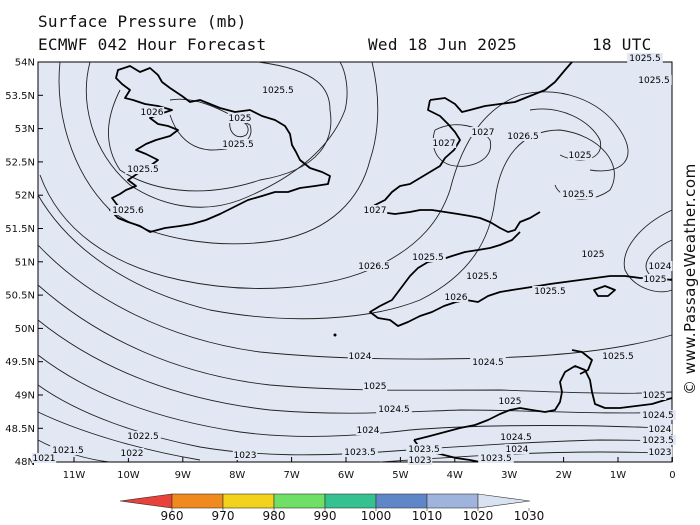 The width and height of the screenshot is (700, 525). I want to click on isobar-label: 1021.5, so click(68, 451).